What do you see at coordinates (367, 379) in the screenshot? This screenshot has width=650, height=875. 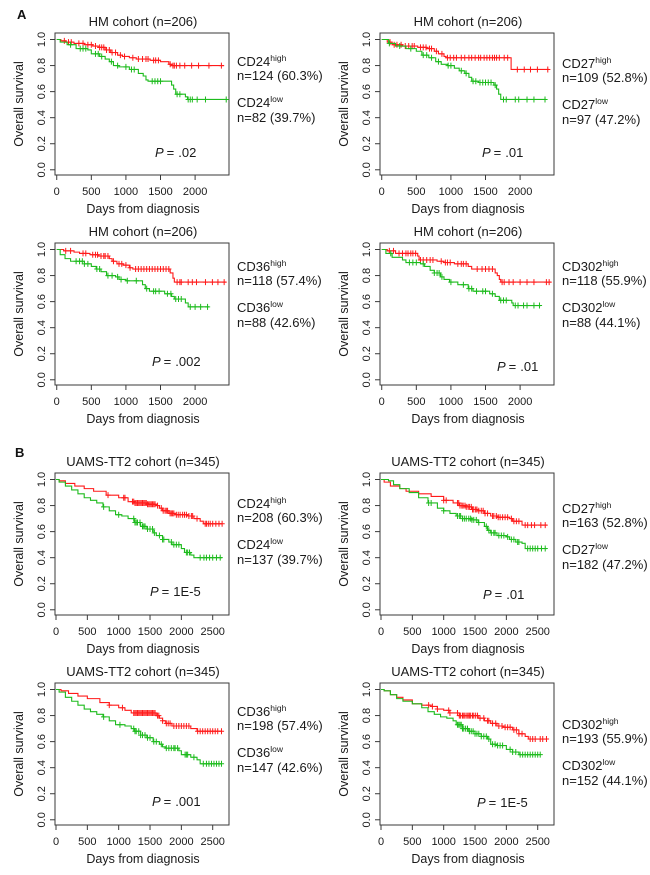 I see `y-tick-label: 0.0` at bounding box center [367, 379].